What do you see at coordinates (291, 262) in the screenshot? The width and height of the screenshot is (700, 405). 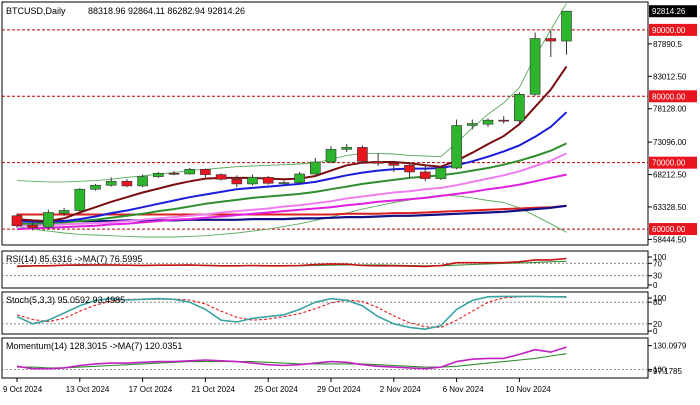 I see `rsi-main-line` at bounding box center [291, 262].